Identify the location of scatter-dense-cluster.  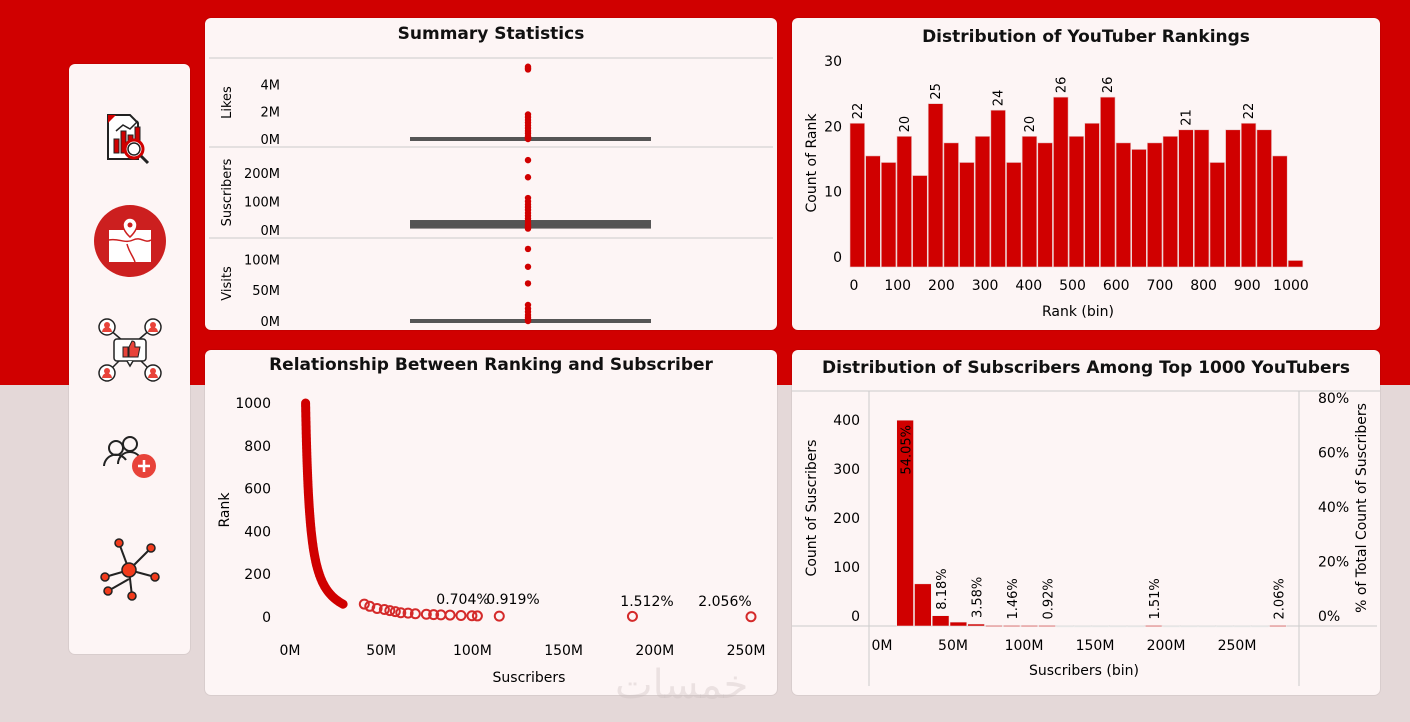
(324, 503).